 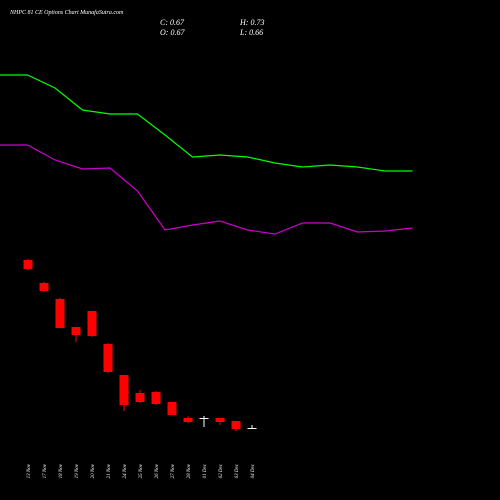 I want to click on x-tick-label: 01 Dec, so click(x=205, y=470).